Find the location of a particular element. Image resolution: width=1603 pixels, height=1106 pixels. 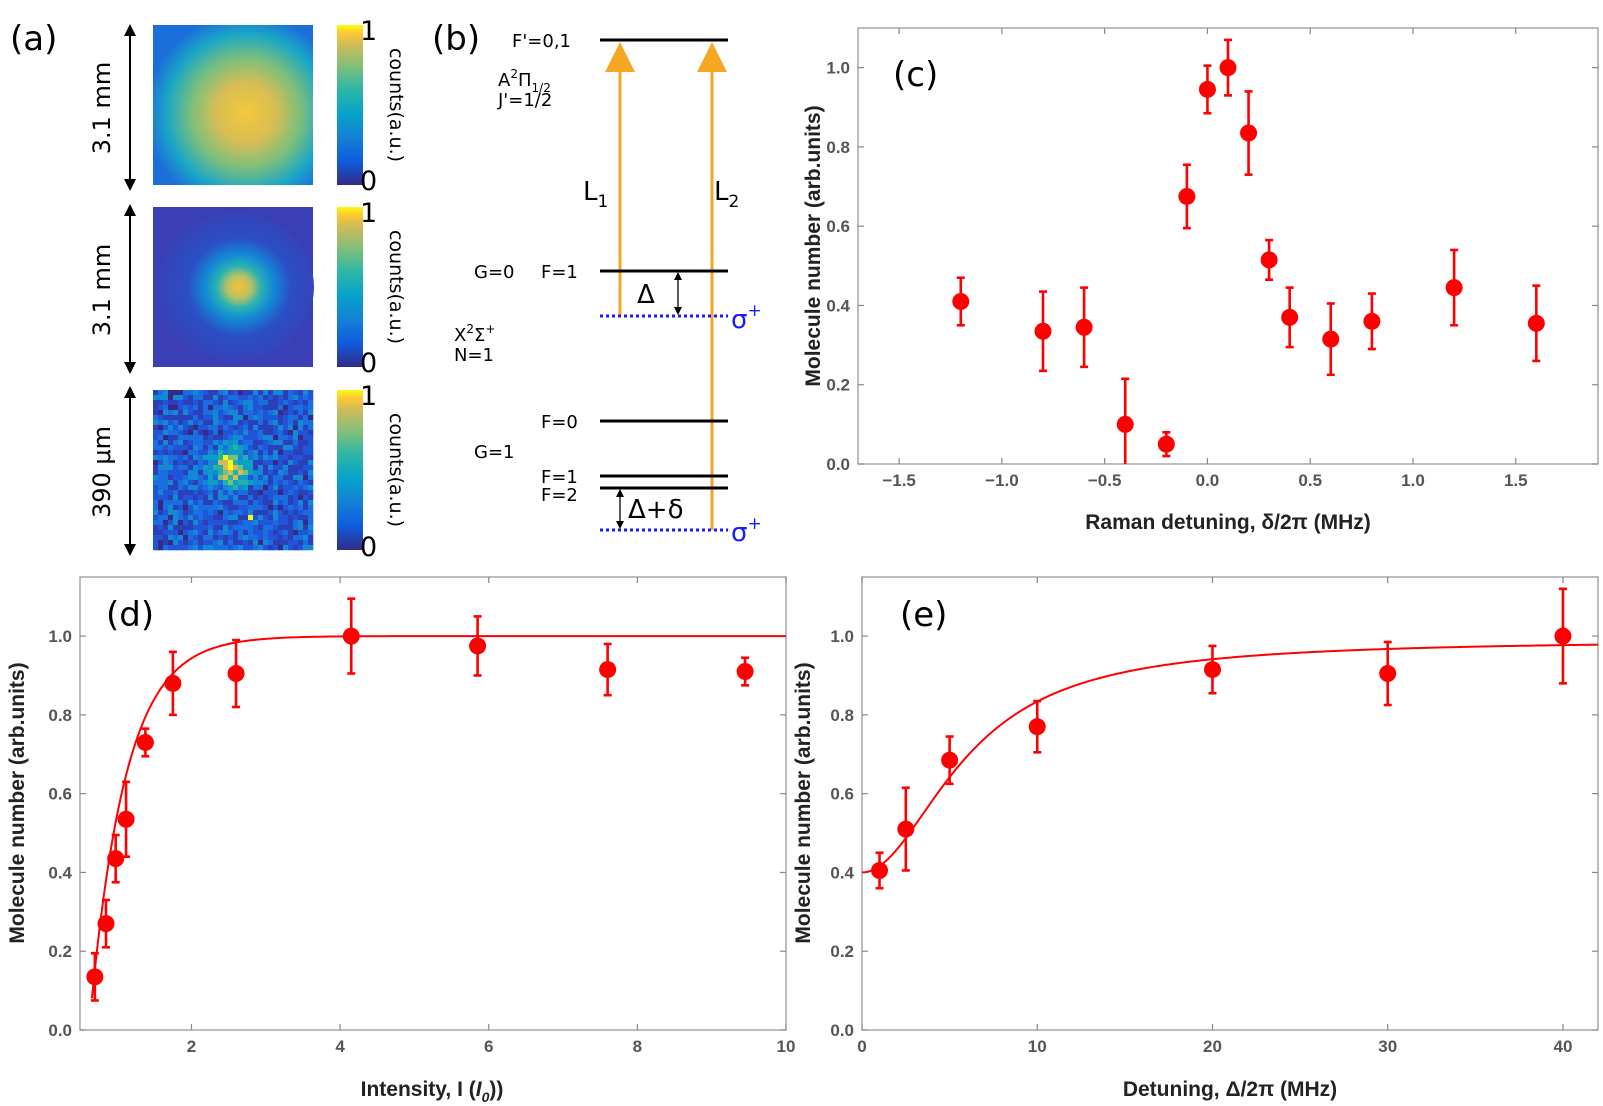

x-tick-label: 1.0 is located at coordinates (1413, 480).